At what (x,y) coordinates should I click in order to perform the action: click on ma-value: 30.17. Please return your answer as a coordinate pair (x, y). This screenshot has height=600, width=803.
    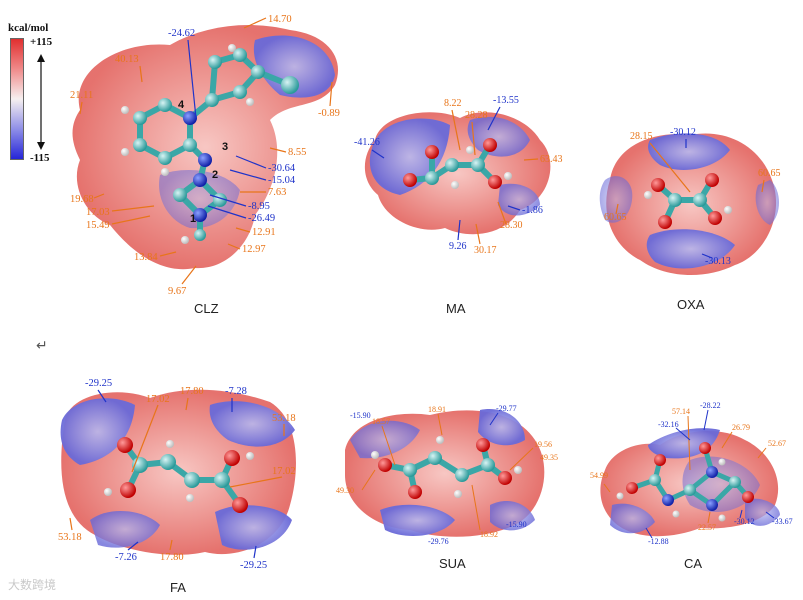
    Looking at the image, I should click on (485, 250).